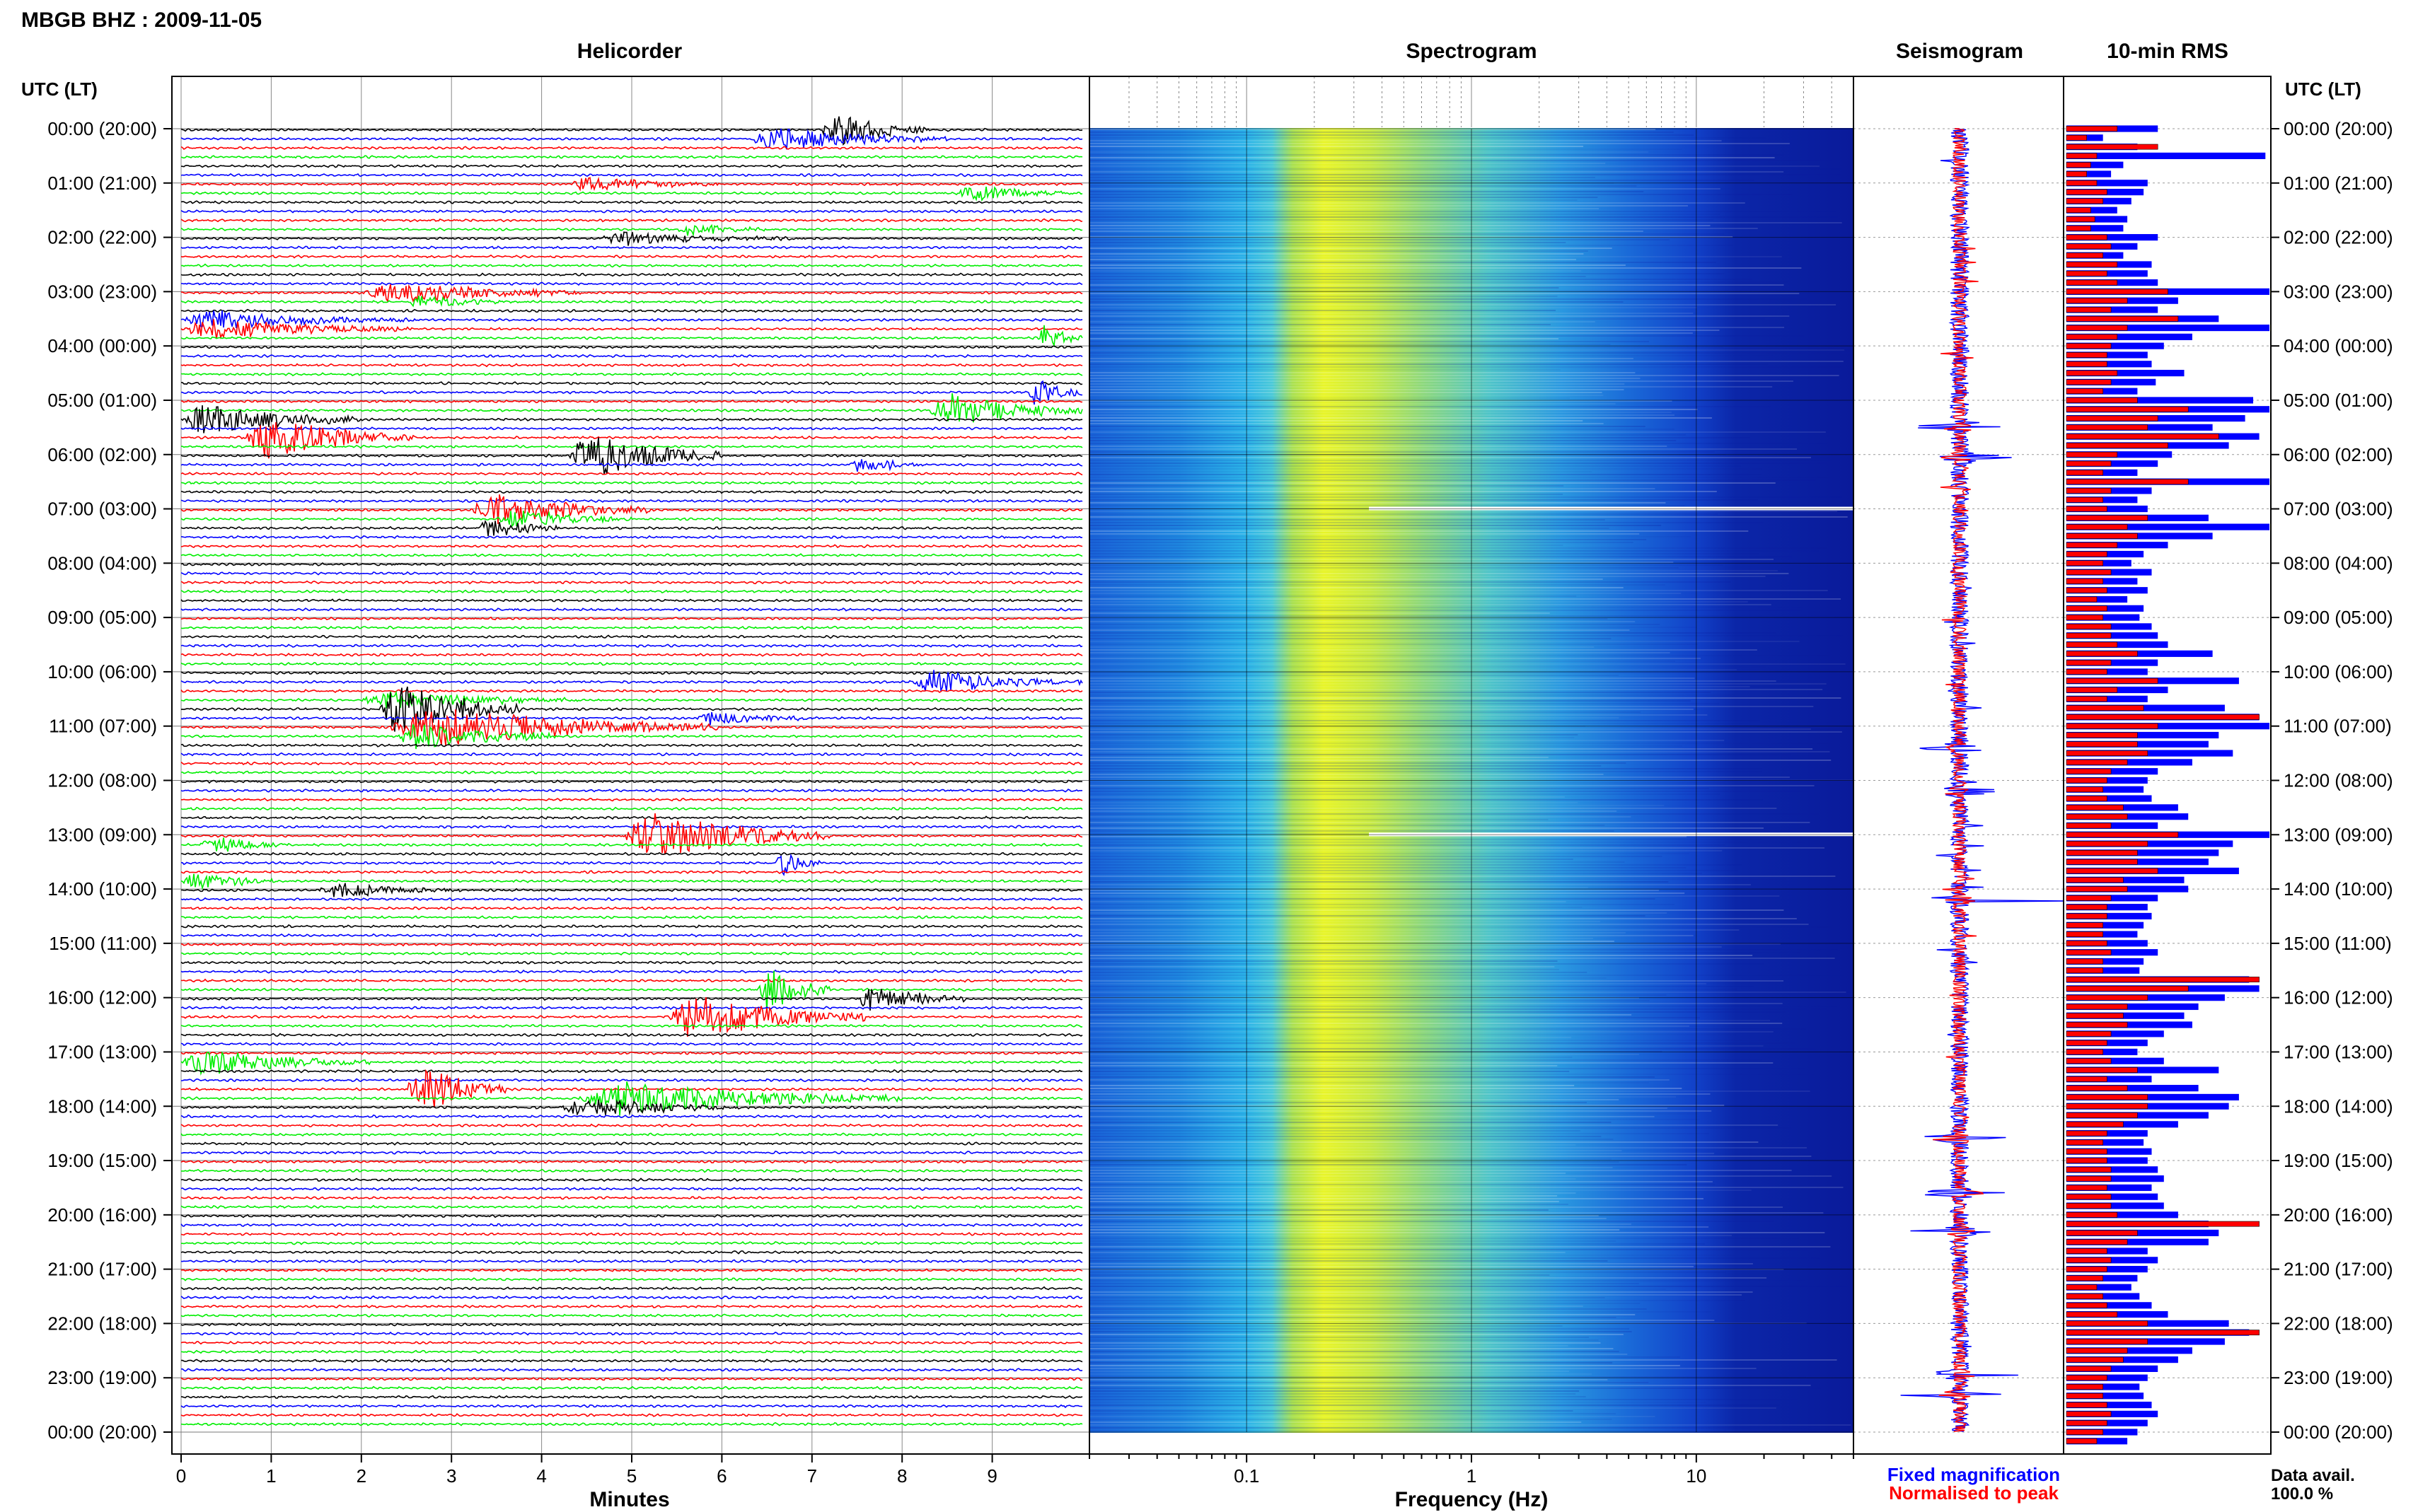  I want to click on time-tick-label-left: 16:00 (12:00), so click(102, 997).